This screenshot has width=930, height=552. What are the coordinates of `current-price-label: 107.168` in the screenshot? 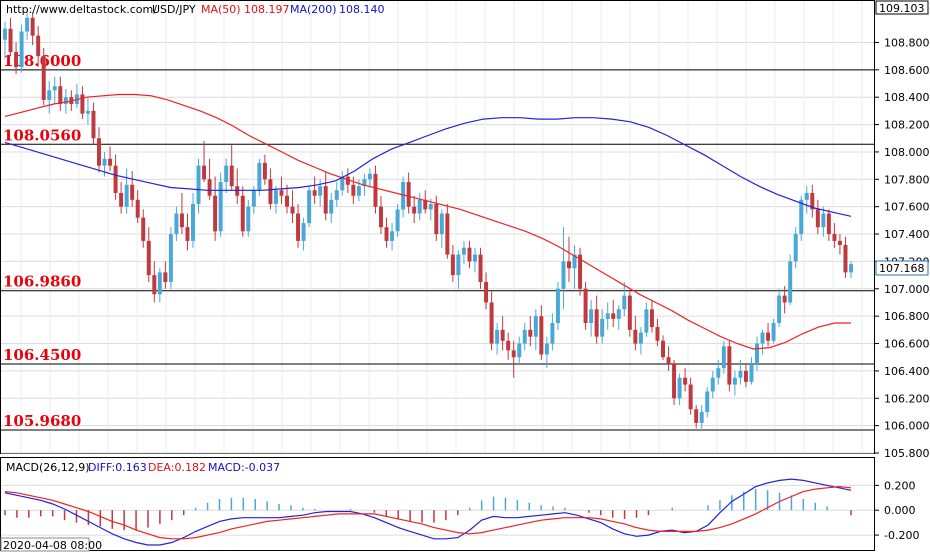 It's located at (902, 268).